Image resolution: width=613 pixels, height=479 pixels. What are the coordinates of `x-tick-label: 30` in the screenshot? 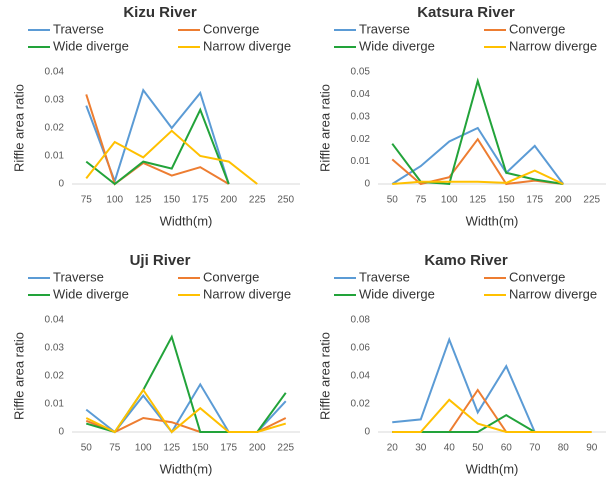 It's located at (421, 448).